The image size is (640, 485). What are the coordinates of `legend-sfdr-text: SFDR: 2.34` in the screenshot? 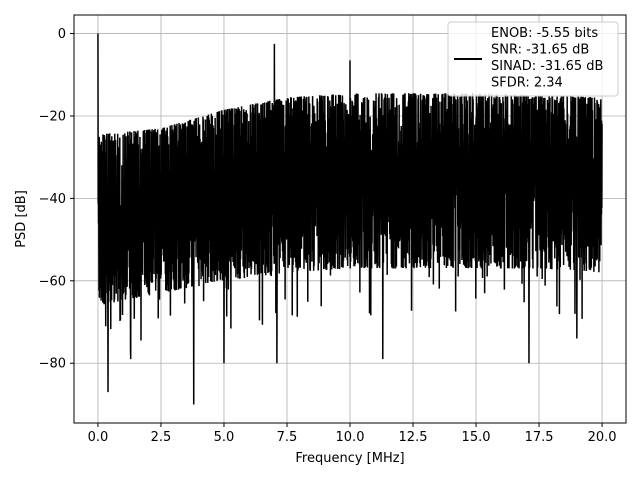 It's located at (527, 83).